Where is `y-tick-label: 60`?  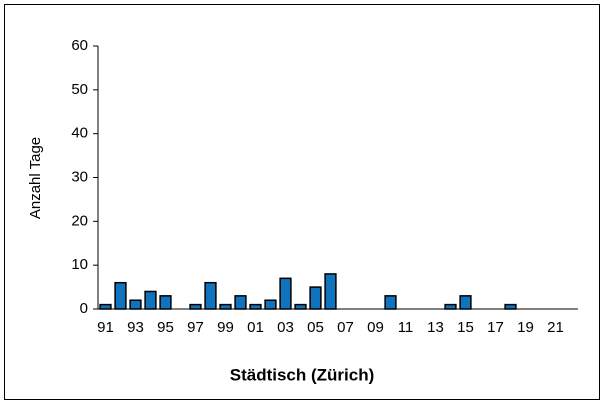
y-tick-label: 60 is located at coordinates (79, 45).